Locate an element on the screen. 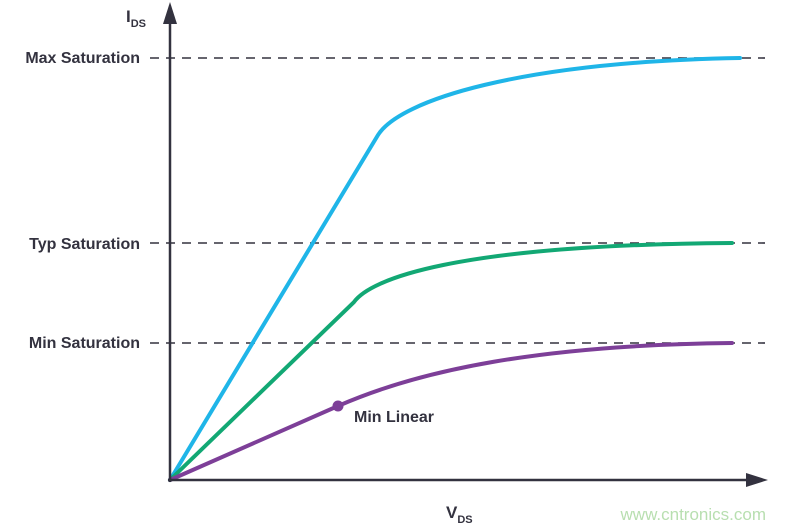 The width and height of the screenshot is (786, 528). watermark: www.cntronics.com is located at coordinates (693, 514).